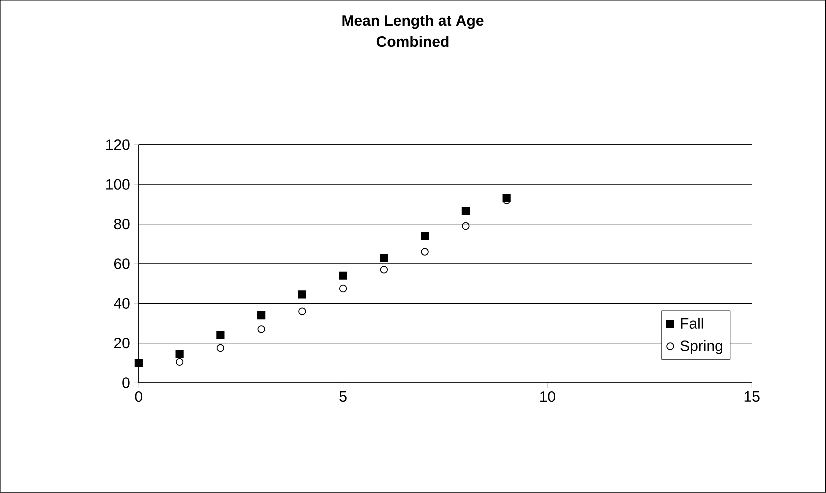  Describe the element at coordinates (122, 224) in the screenshot. I see `y-tick-label: 80` at that location.